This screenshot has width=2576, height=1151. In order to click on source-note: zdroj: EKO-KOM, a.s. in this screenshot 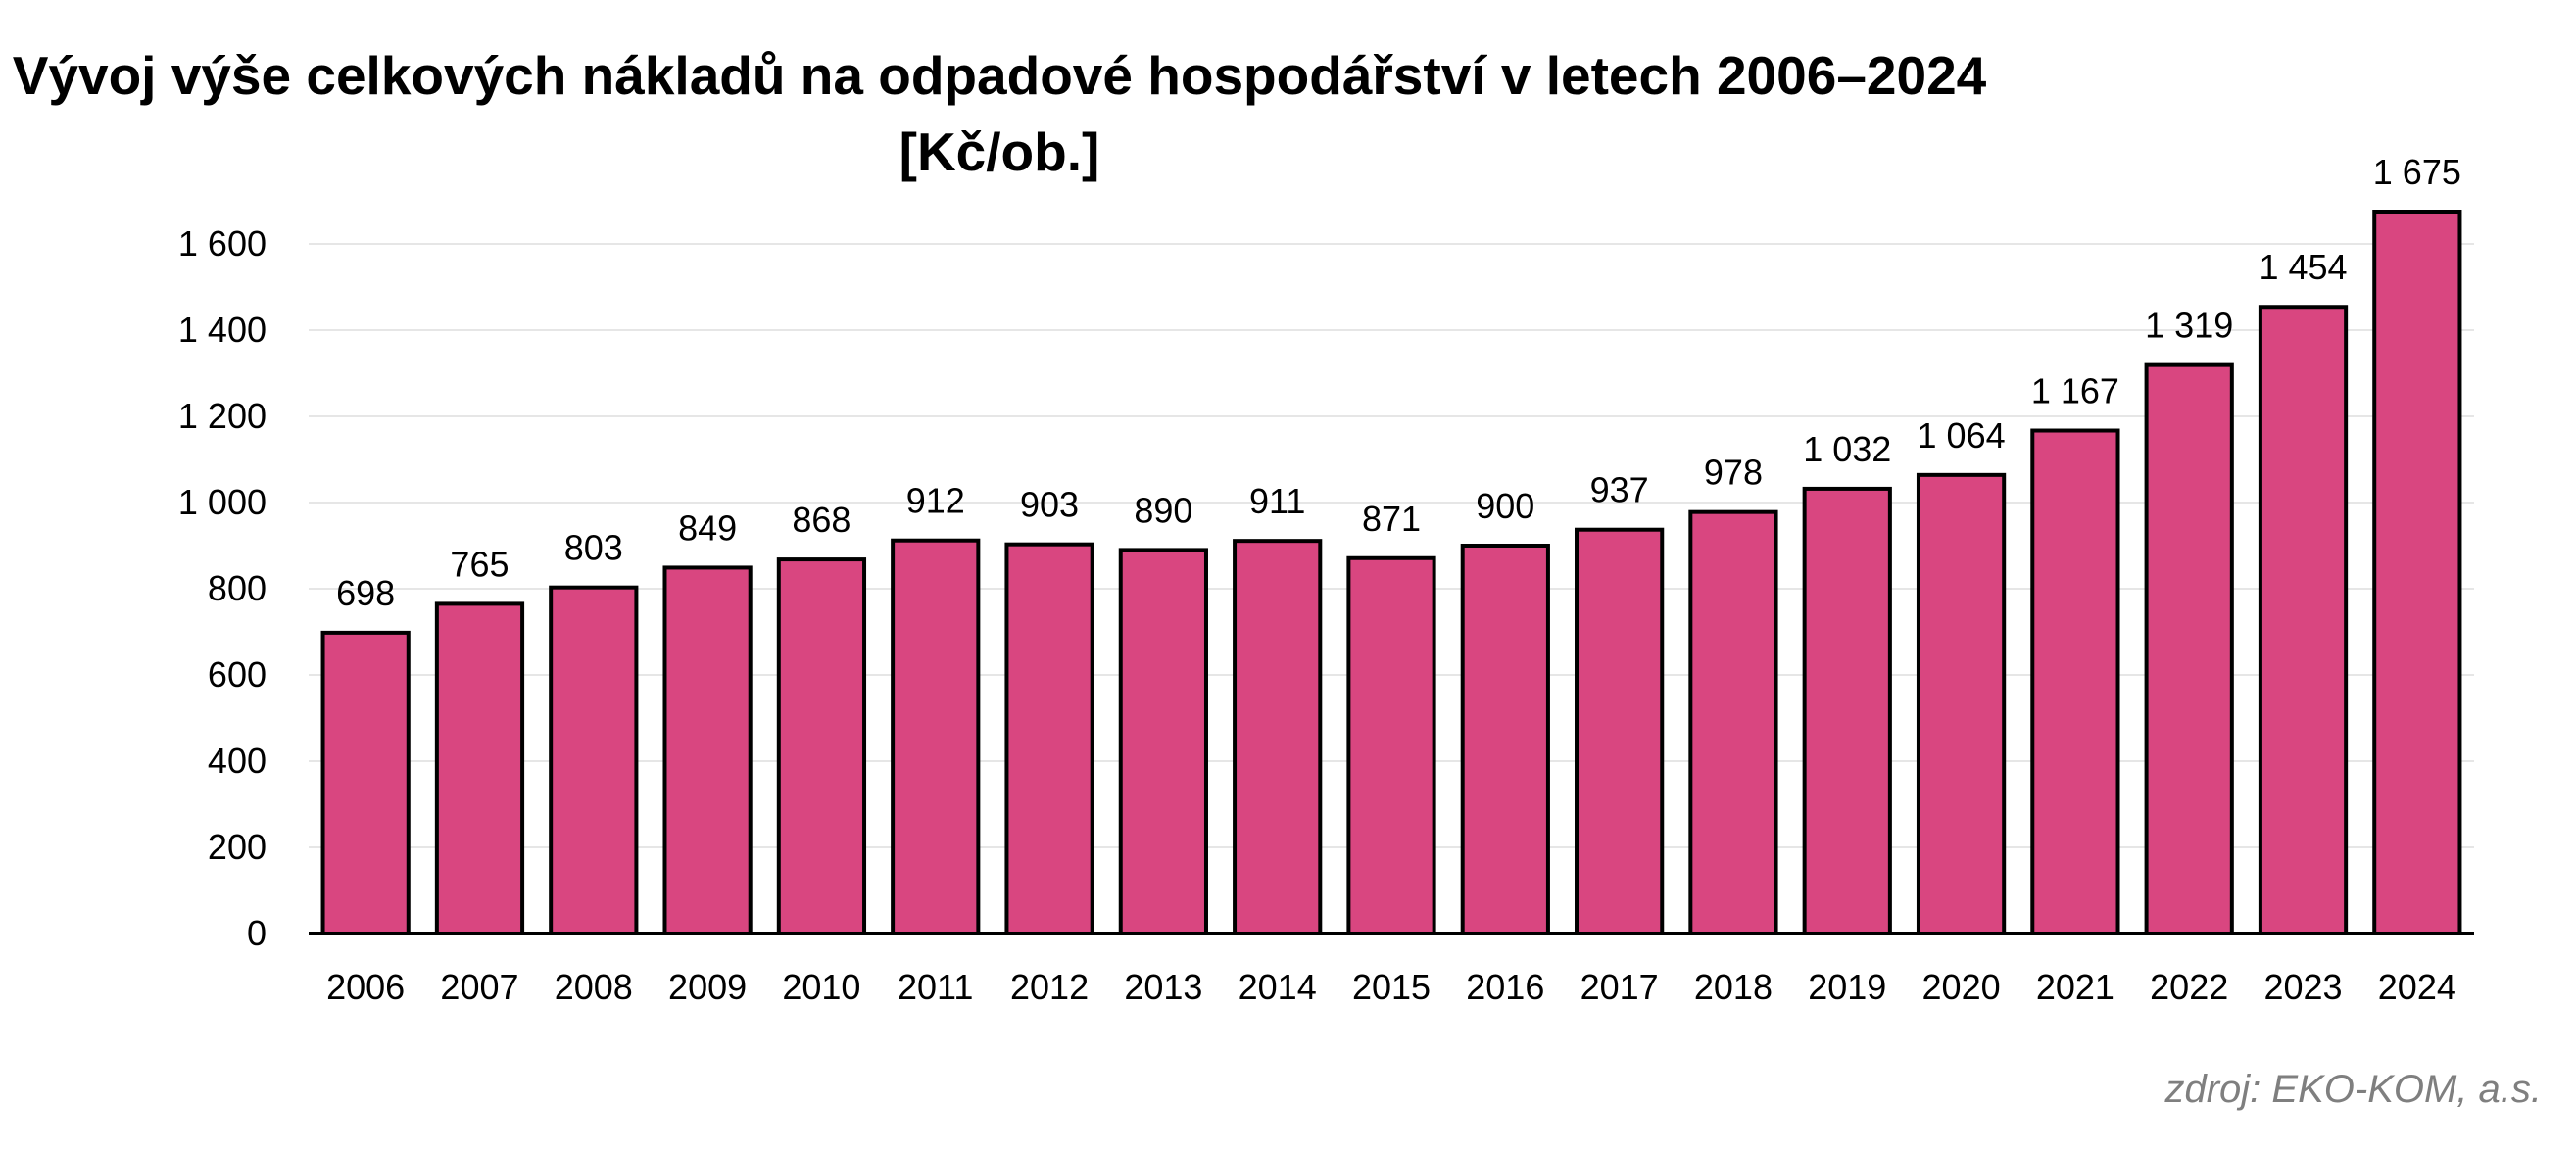, I will do `click(2353, 1089)`.